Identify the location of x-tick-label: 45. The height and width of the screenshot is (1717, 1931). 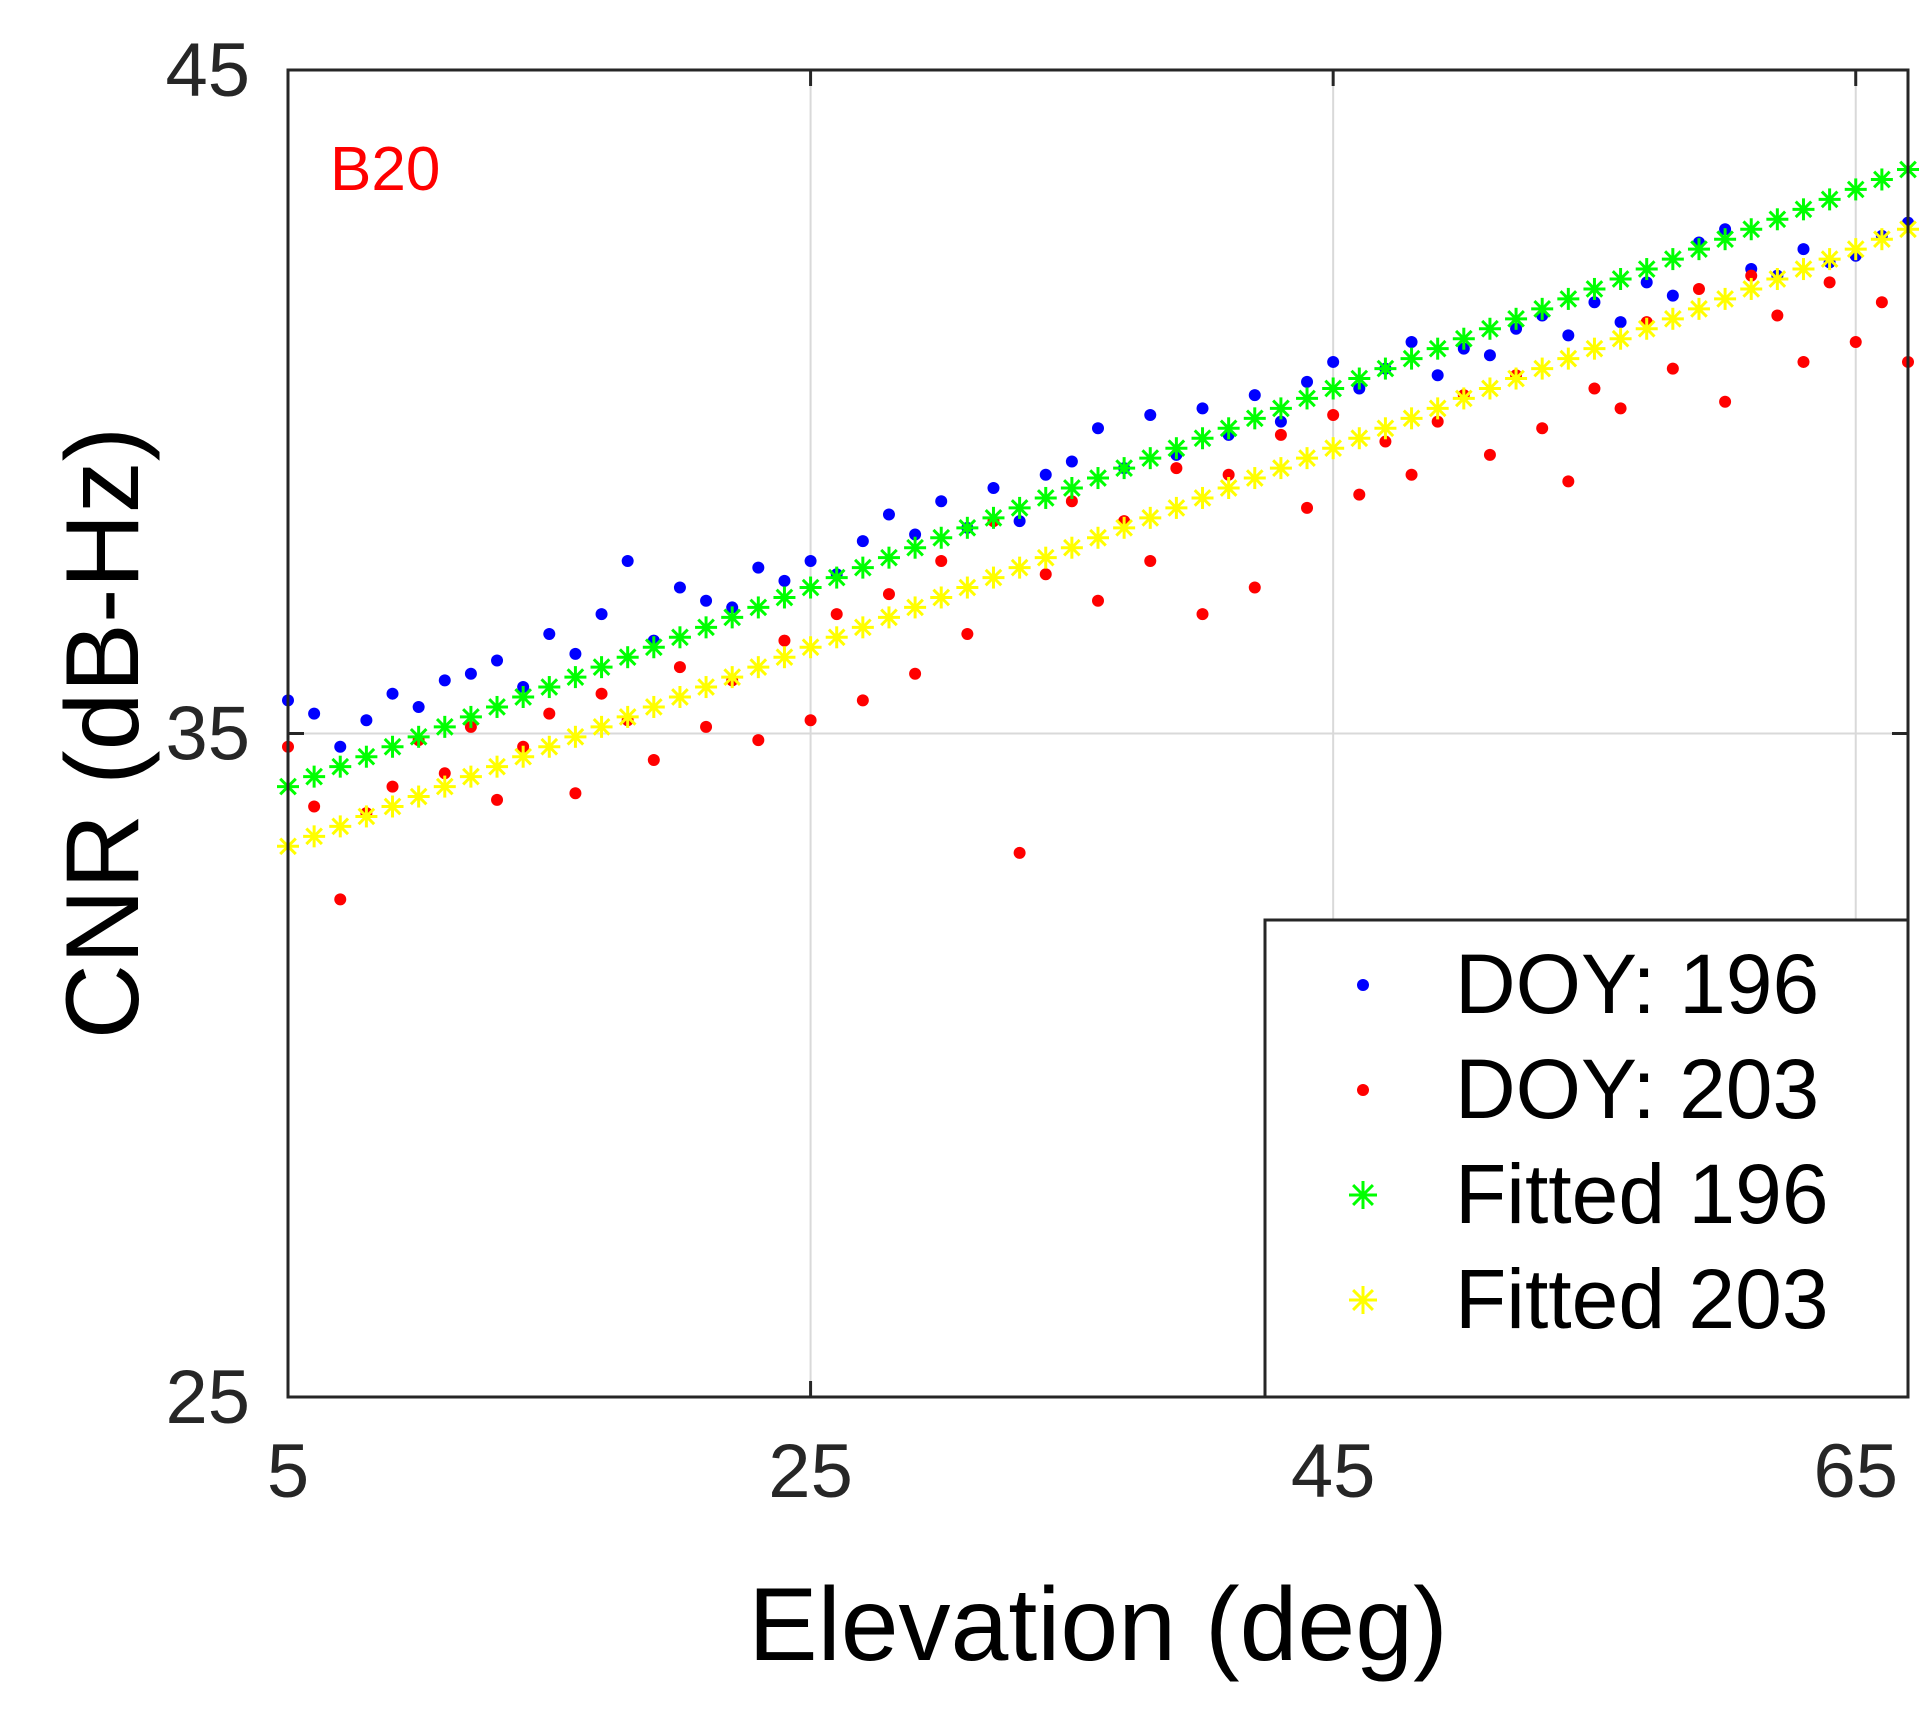
(1333, 1471).